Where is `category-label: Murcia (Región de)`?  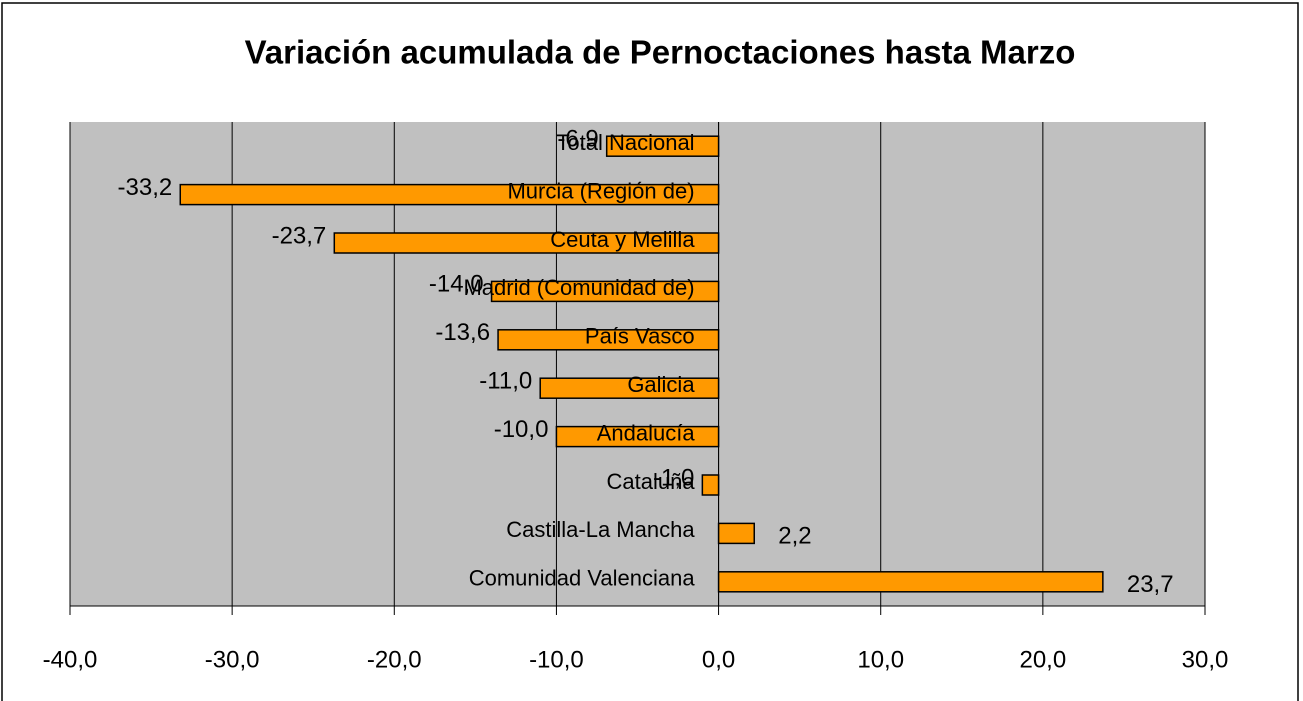
category-label: Murcia (Región de) is located at coordinates (600, 190).